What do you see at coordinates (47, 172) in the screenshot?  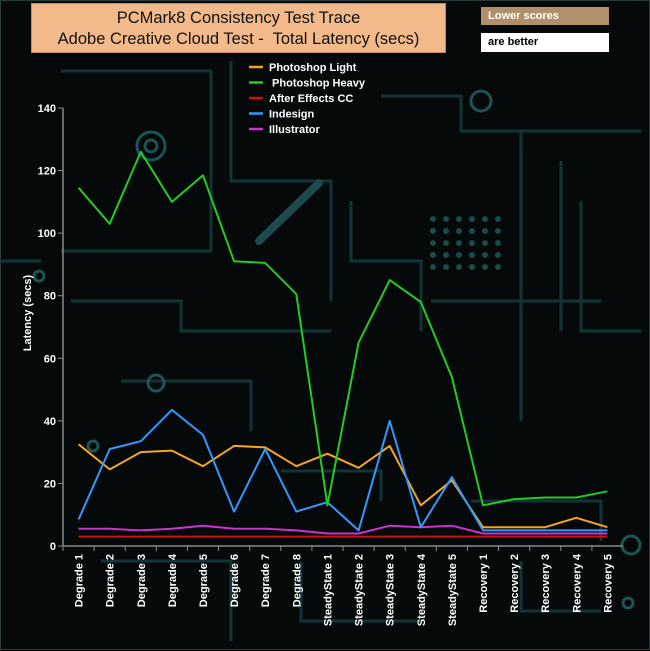 I see `y-tick-label: 120` at bounding box center [47, 172].